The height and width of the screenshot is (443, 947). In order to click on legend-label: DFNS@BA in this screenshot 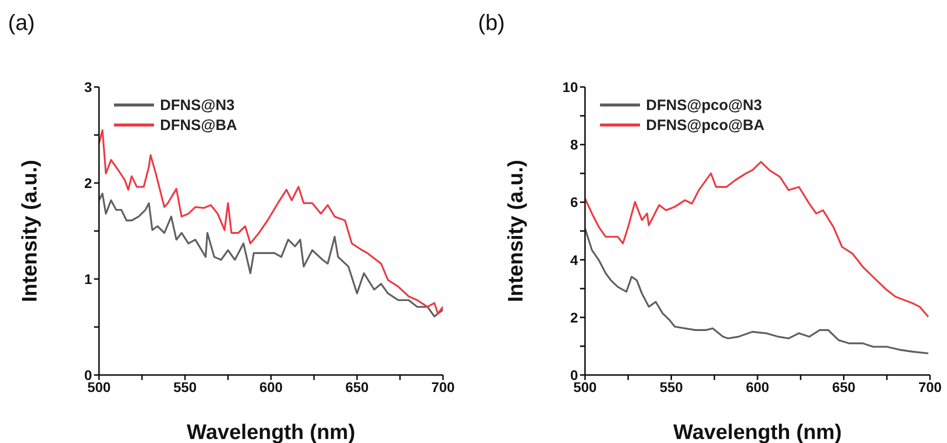, I will do `click(199, 125)`.